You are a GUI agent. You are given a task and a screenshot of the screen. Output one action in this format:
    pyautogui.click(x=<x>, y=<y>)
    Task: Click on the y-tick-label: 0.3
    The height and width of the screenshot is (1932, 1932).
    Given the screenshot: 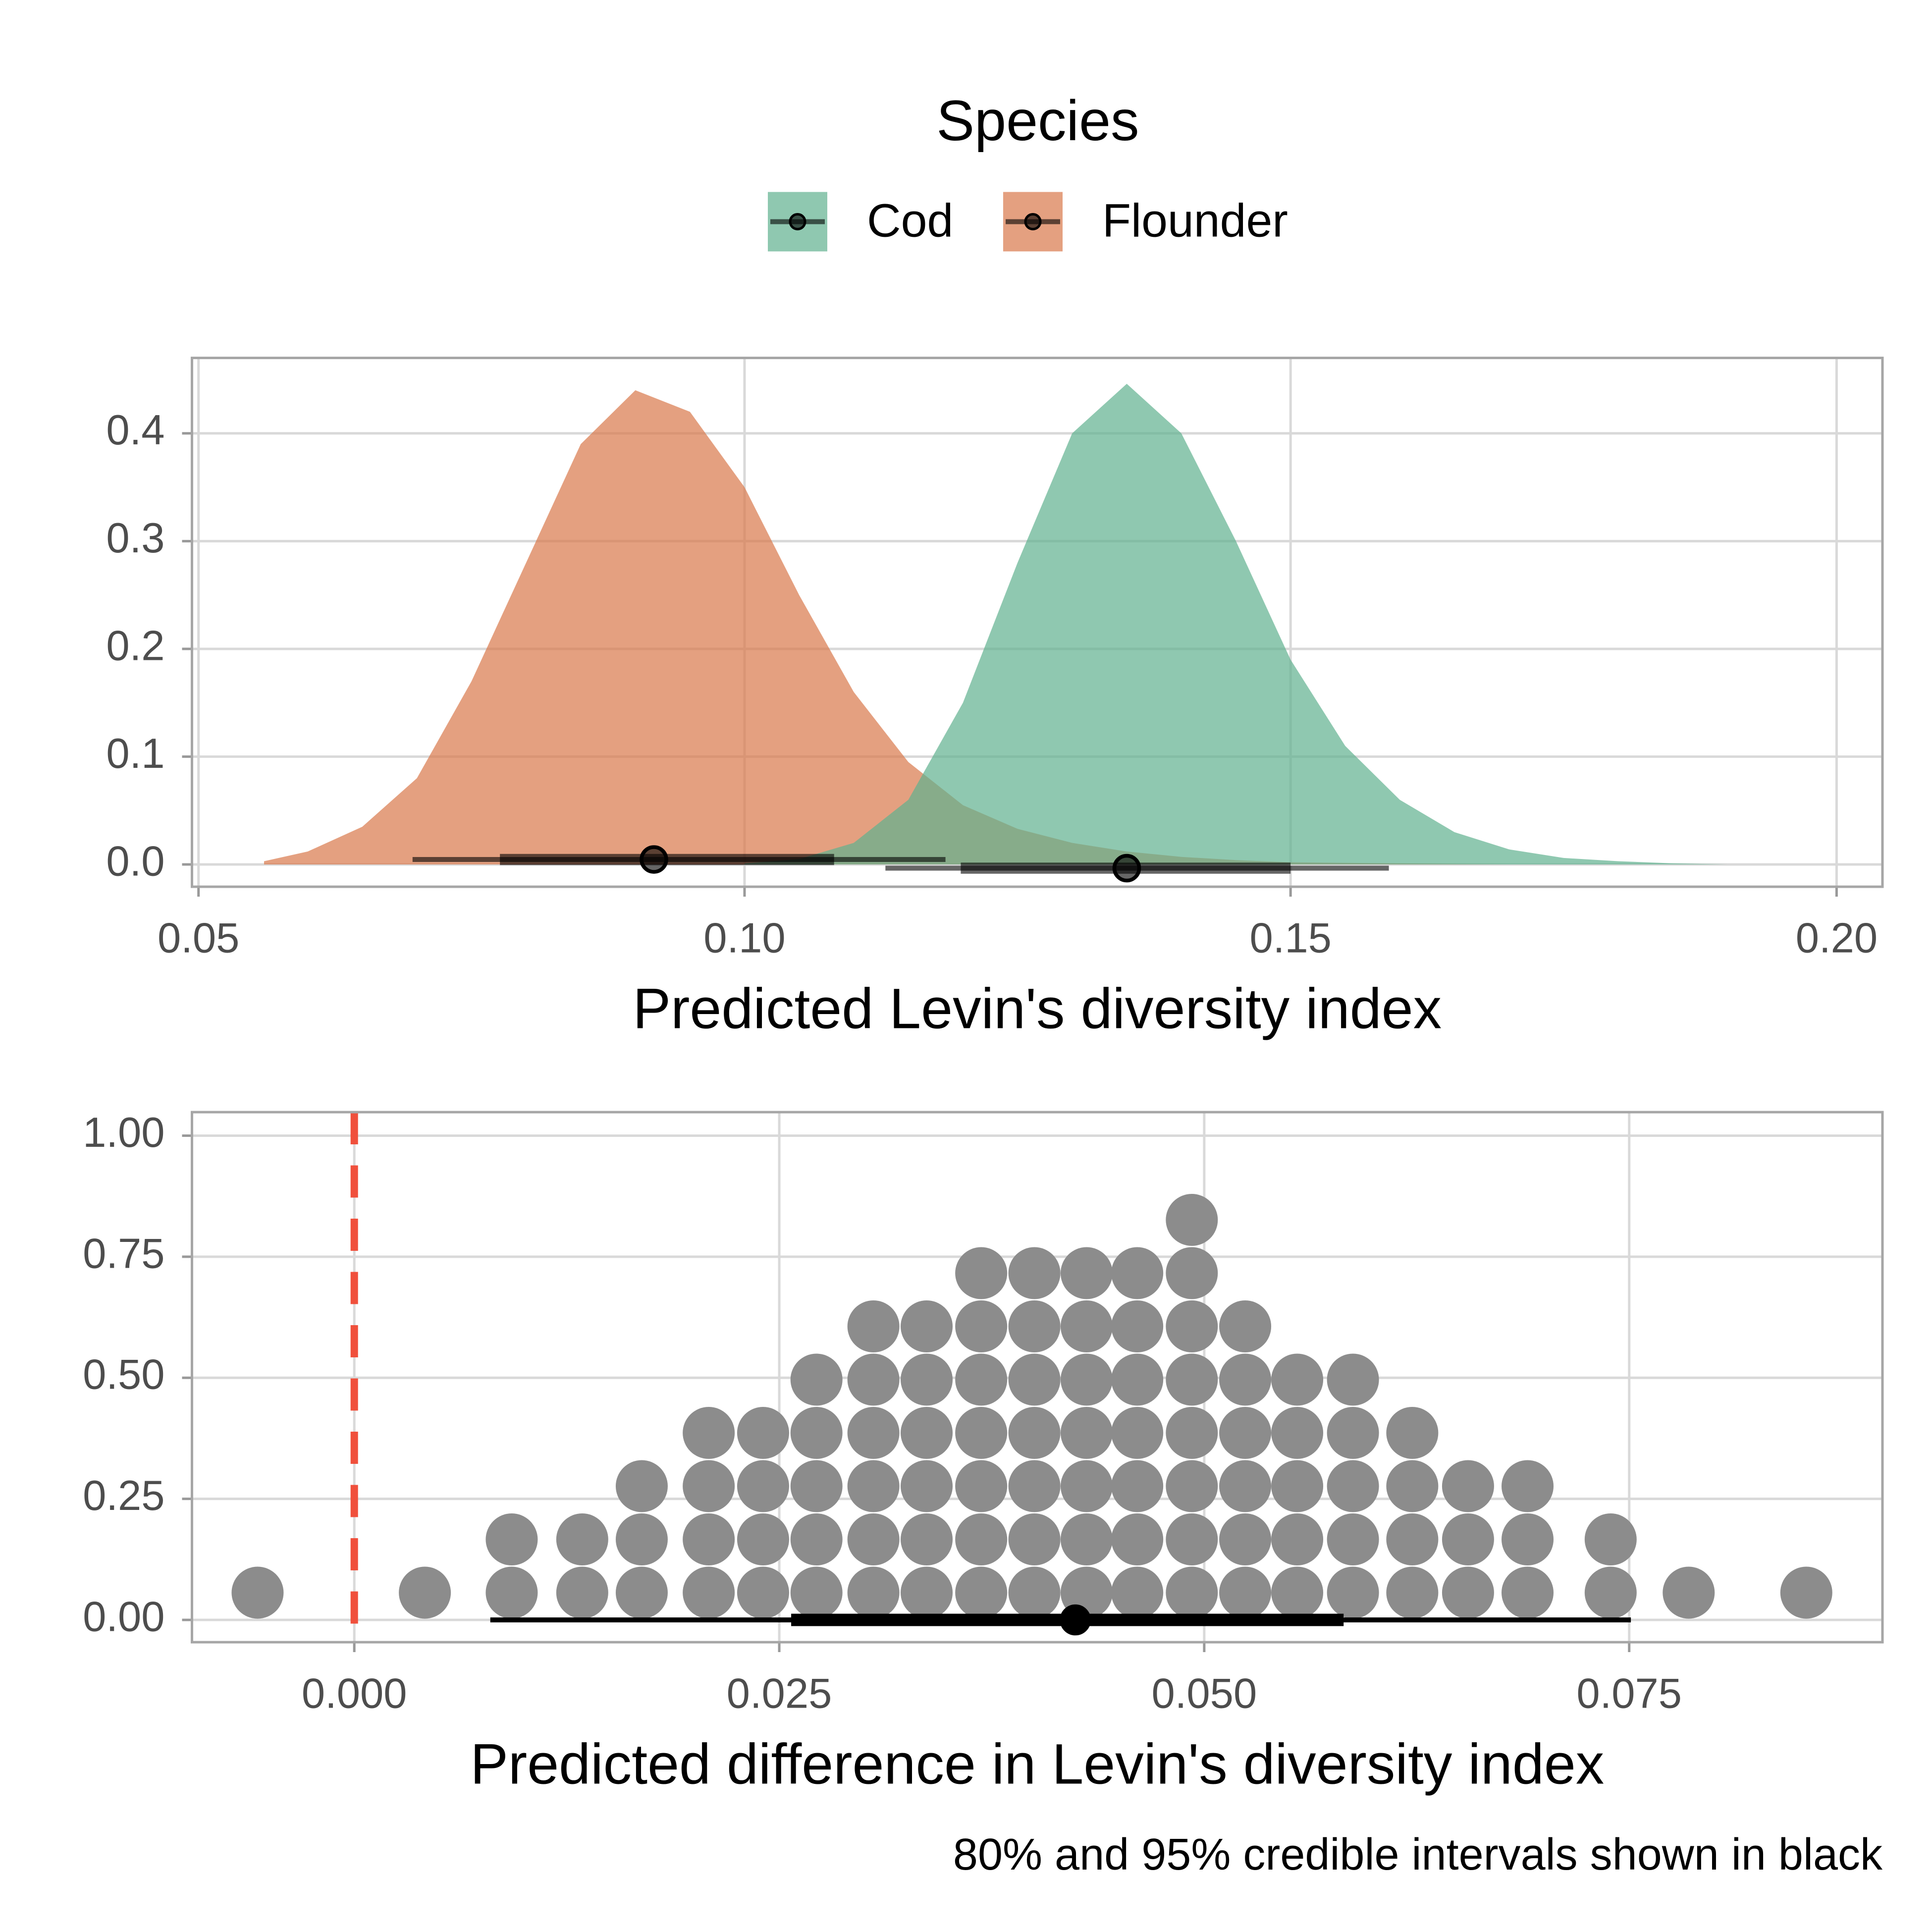 What is the action you would take?
    pyautogui.click(x=135, y=538)
    